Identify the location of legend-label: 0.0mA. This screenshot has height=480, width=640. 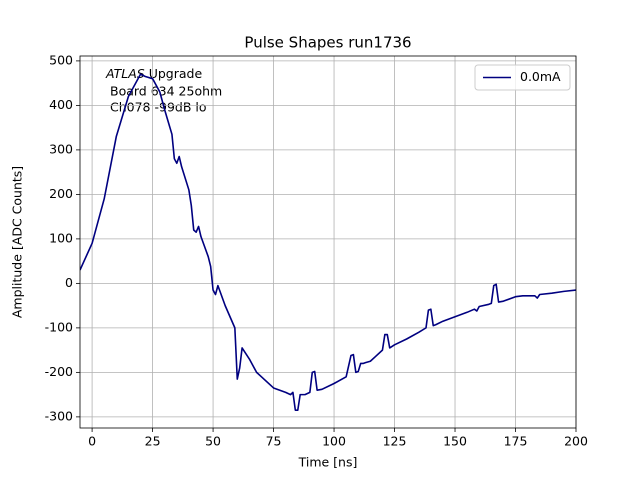
(540, 76).